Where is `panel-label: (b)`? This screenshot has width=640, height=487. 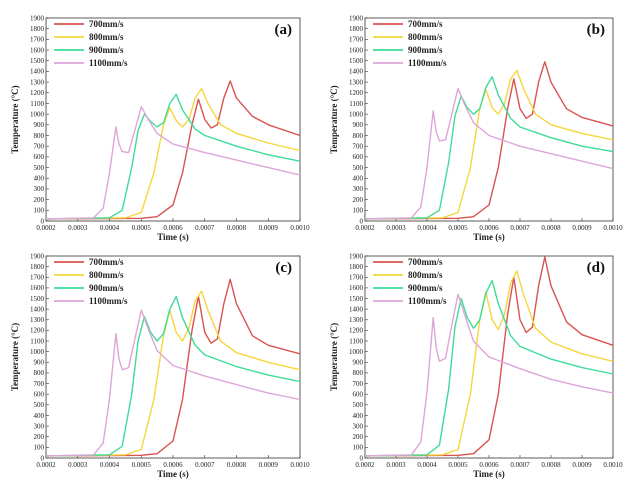
panel-label: (b) is located at coordinates (596, 30).